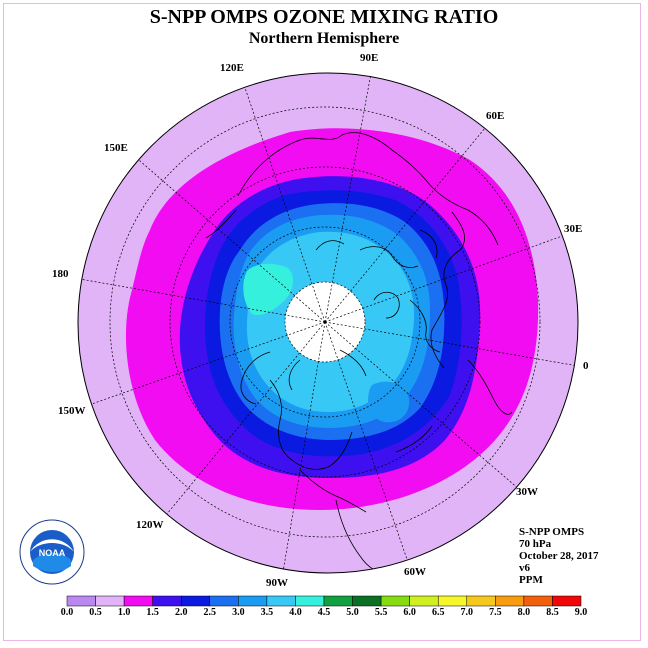  Describe the element at coordinates (495, 612) in the screenshot. I see `colorbar-tick-label: 7.5` at that location.